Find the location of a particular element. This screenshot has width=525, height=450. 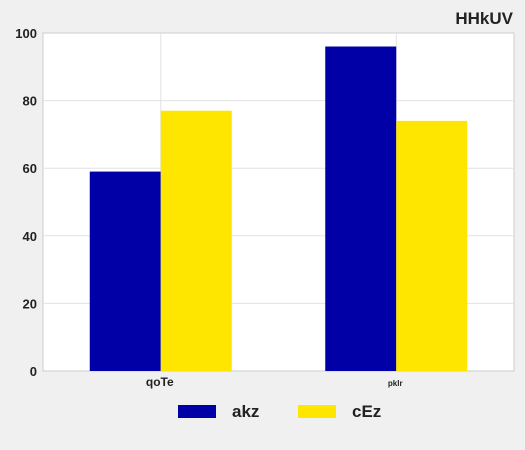

y-tick-label: 60 is located at coordinates (30, 168).